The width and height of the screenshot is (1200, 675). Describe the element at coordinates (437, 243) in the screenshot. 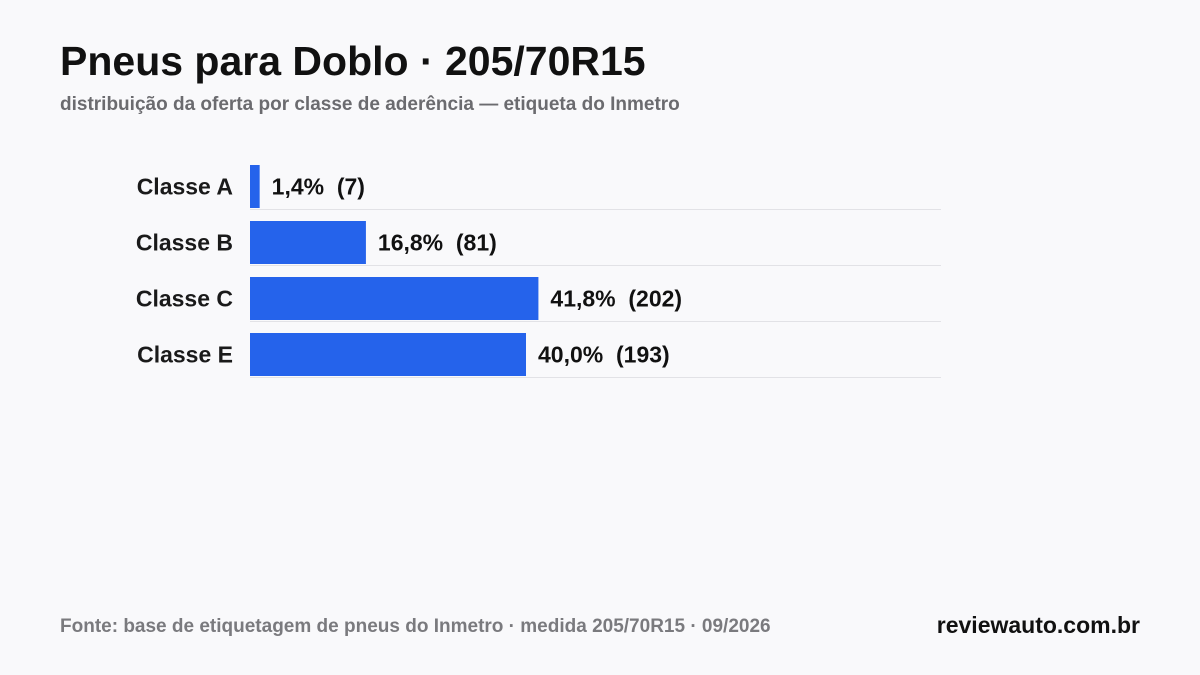

I see `data-label: 16,8% (81)` at that location.